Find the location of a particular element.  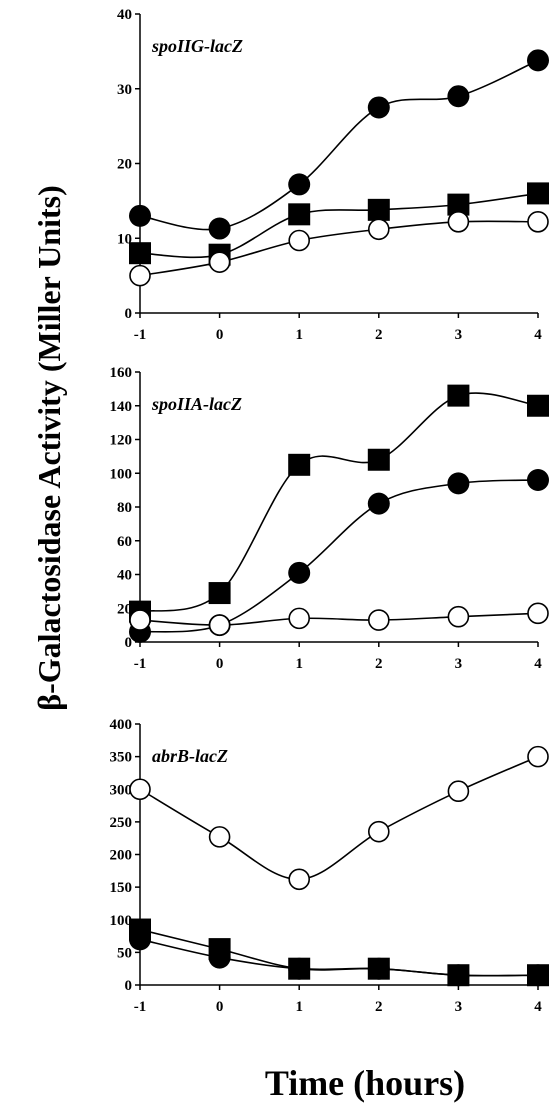

y-tick-label: 50 is located at coordinates (124, 953).